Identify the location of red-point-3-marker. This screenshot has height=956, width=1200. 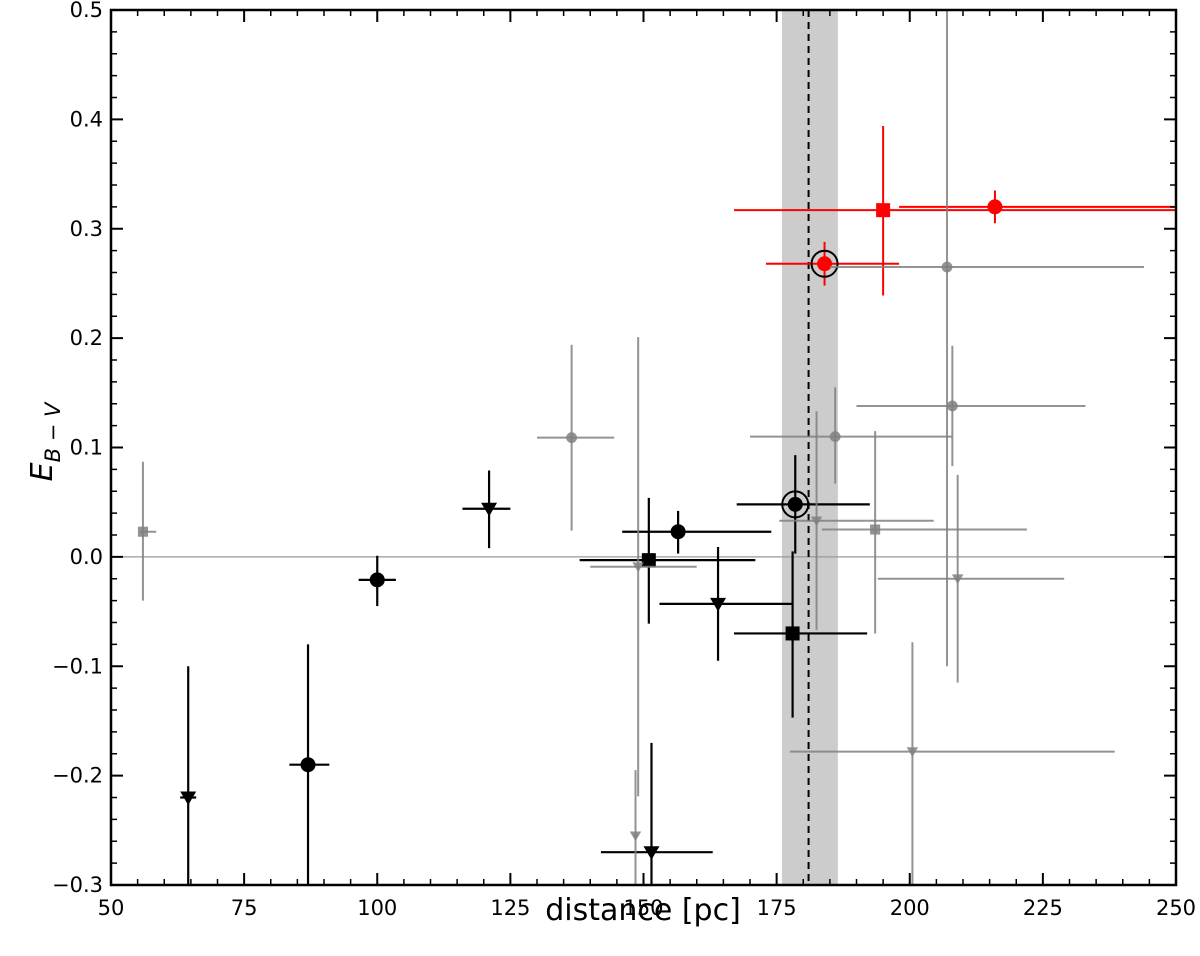
(995, 207).